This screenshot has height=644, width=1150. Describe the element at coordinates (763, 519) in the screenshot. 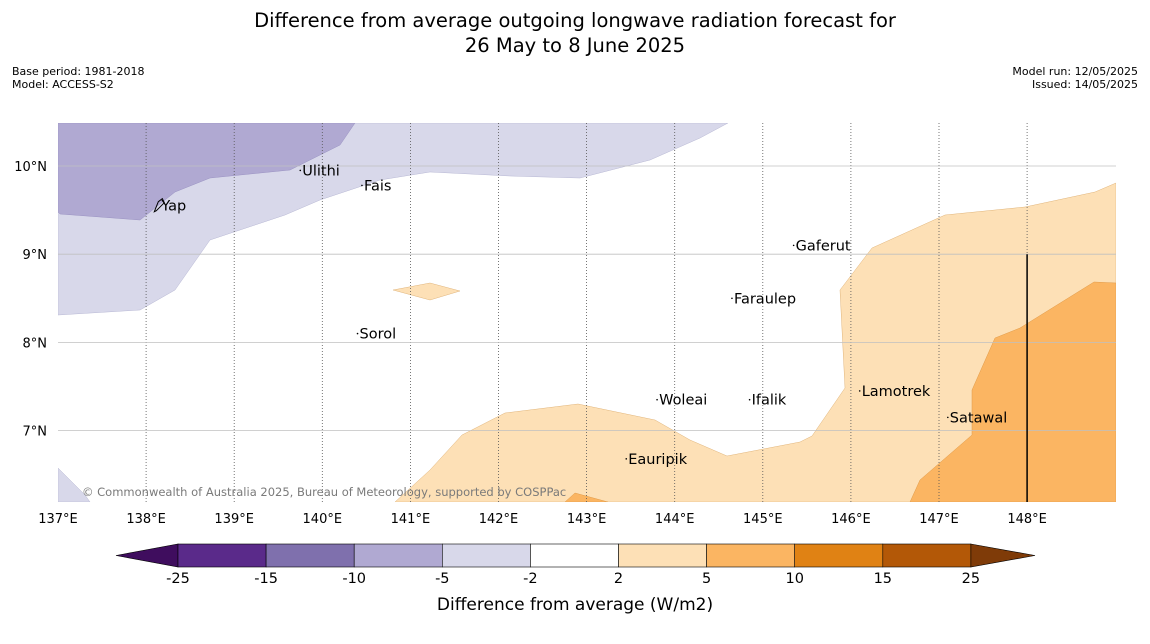

I see `longitude-label: 145°E` at that location.